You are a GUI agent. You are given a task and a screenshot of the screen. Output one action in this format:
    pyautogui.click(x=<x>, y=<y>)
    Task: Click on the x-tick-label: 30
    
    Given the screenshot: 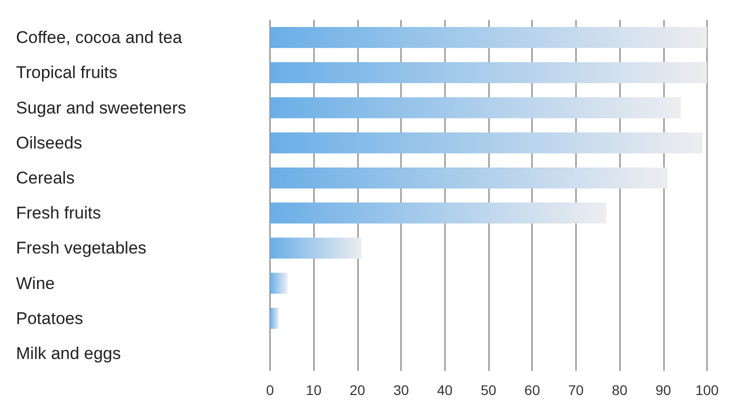 What is the action you would take?
    pyautogui.click(x=401, y=390)
    